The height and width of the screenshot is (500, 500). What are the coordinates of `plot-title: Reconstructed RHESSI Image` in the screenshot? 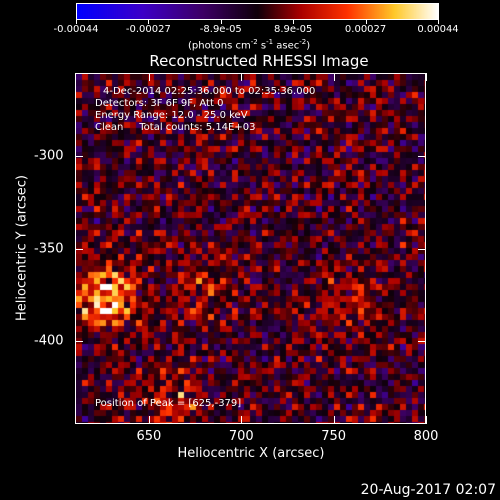 It's located at (259, 61).